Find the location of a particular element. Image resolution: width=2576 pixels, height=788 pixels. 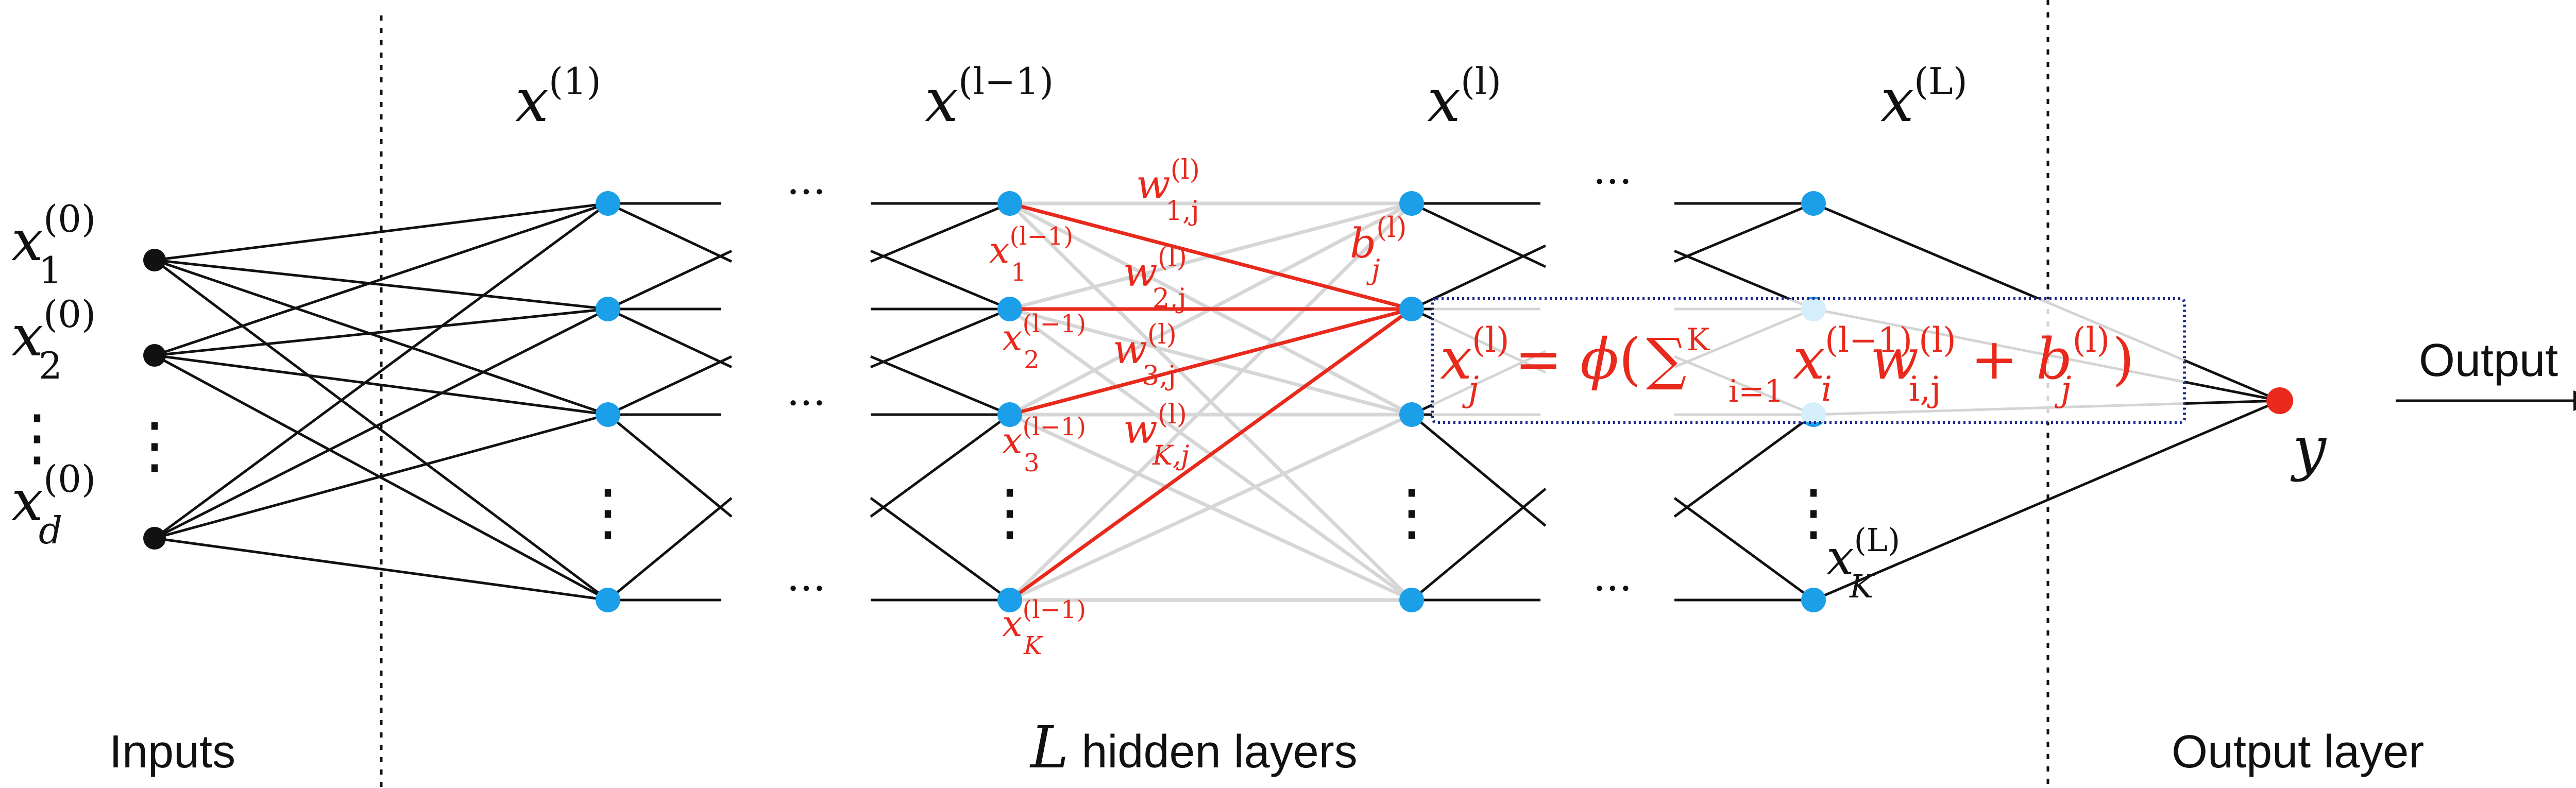

weight-label-3: w(l) 3,j is located at coordinates (1145, 355).